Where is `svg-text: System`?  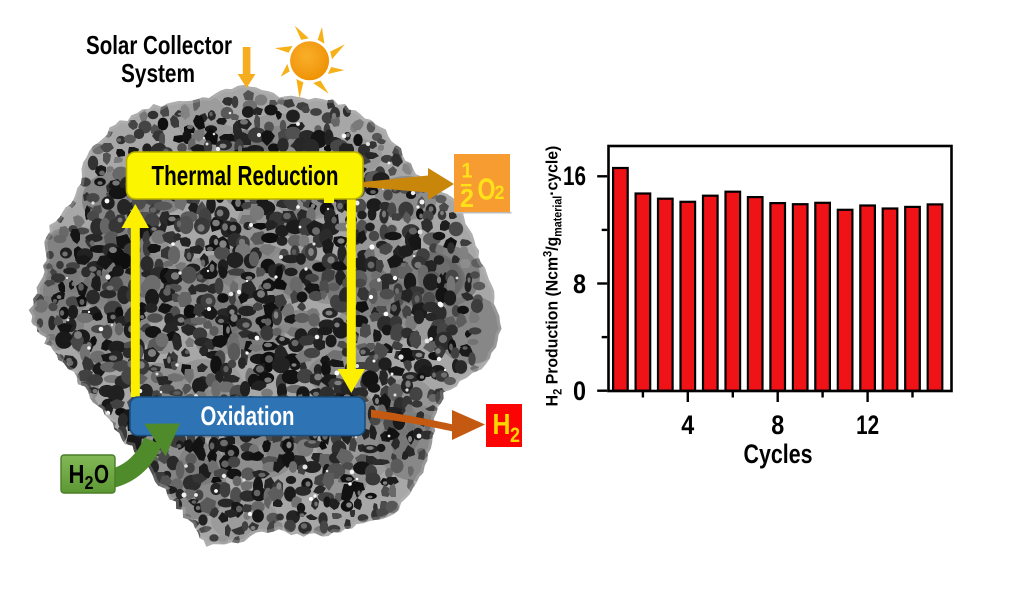 svg-text: System is located at coordinates (158, 73).